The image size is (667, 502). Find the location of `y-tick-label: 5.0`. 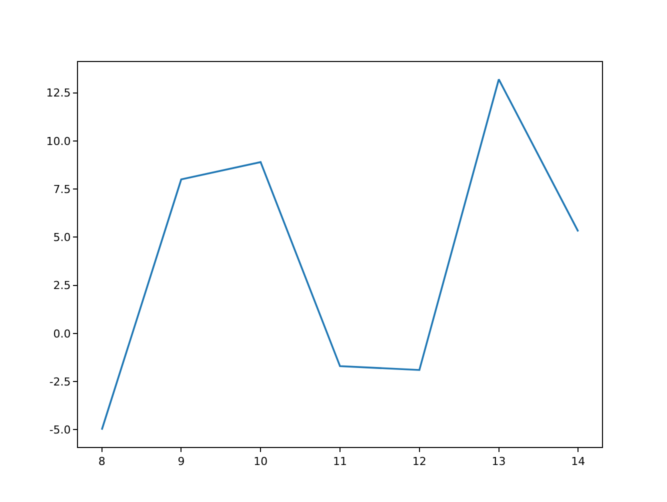

y-tick-label: 5.0 is located at coordinates (62, 237).